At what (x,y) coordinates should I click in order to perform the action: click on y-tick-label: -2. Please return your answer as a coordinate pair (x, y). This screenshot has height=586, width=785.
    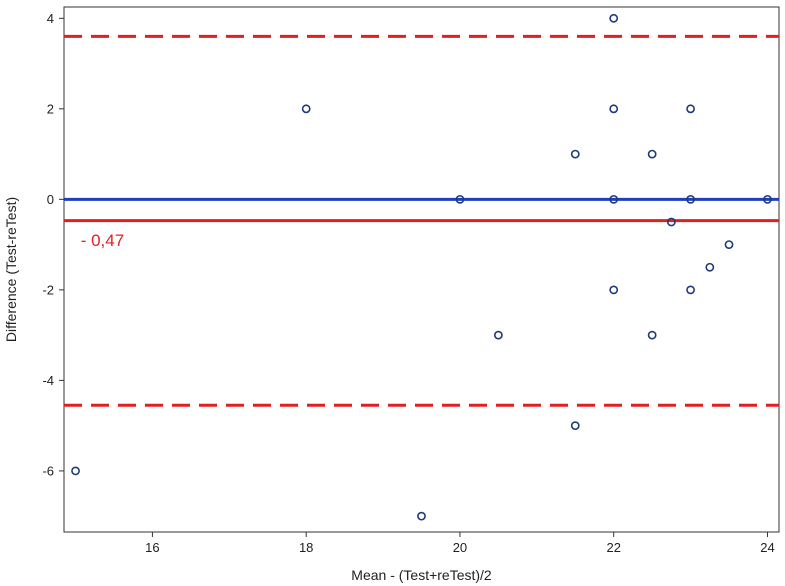
    Looking at the image, I should click on (48, 289).